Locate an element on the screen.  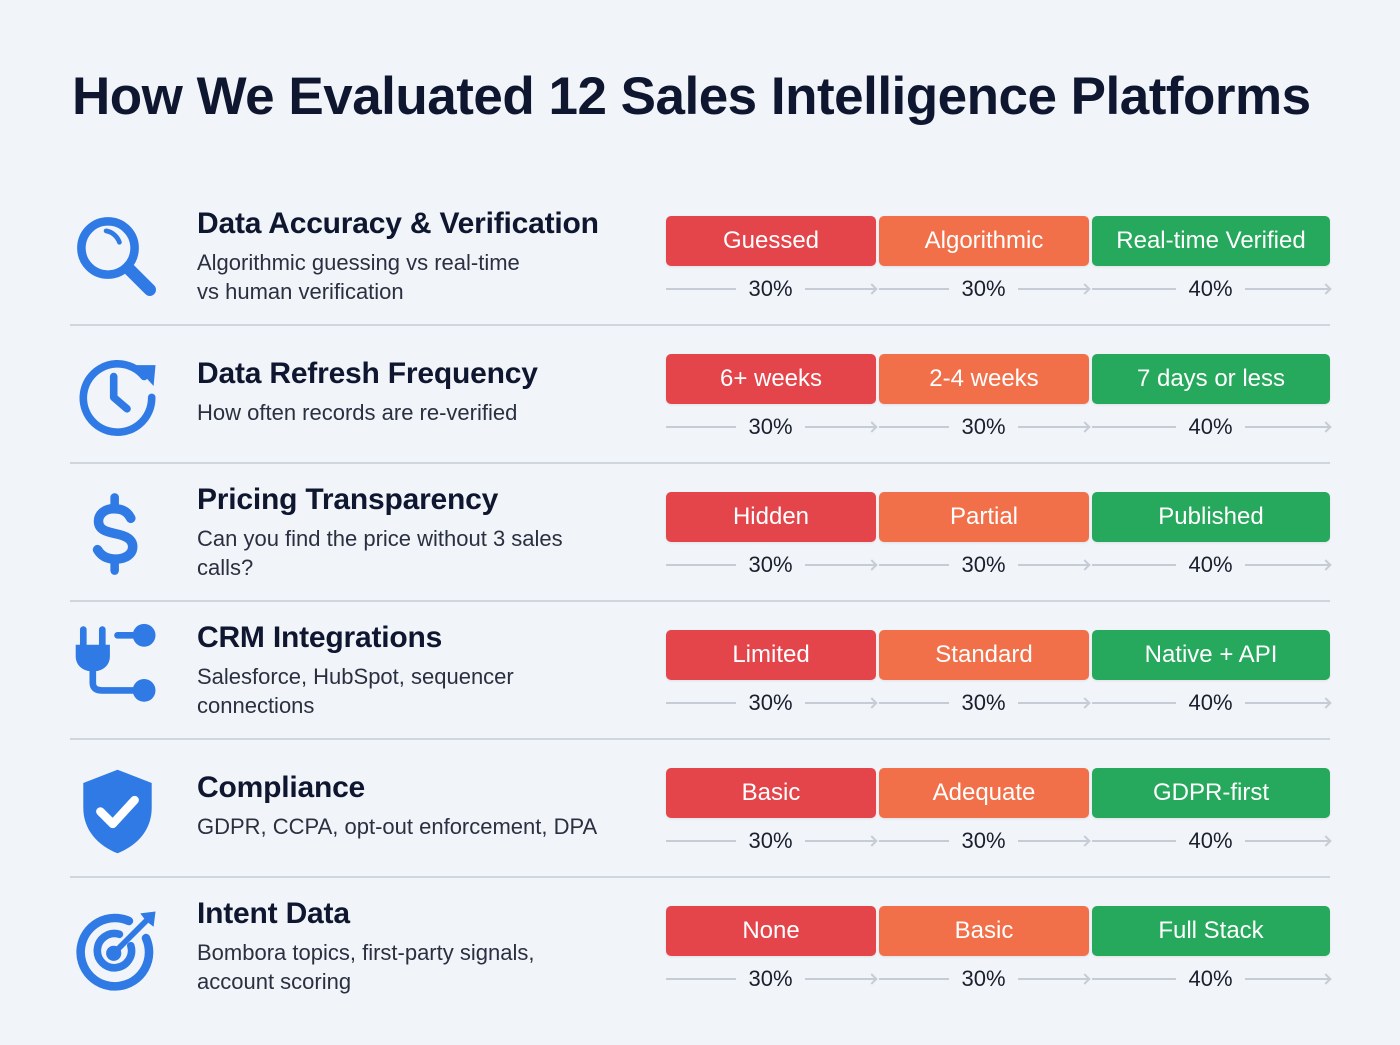
level-low: Hidden is located at coordinates (771, 517).